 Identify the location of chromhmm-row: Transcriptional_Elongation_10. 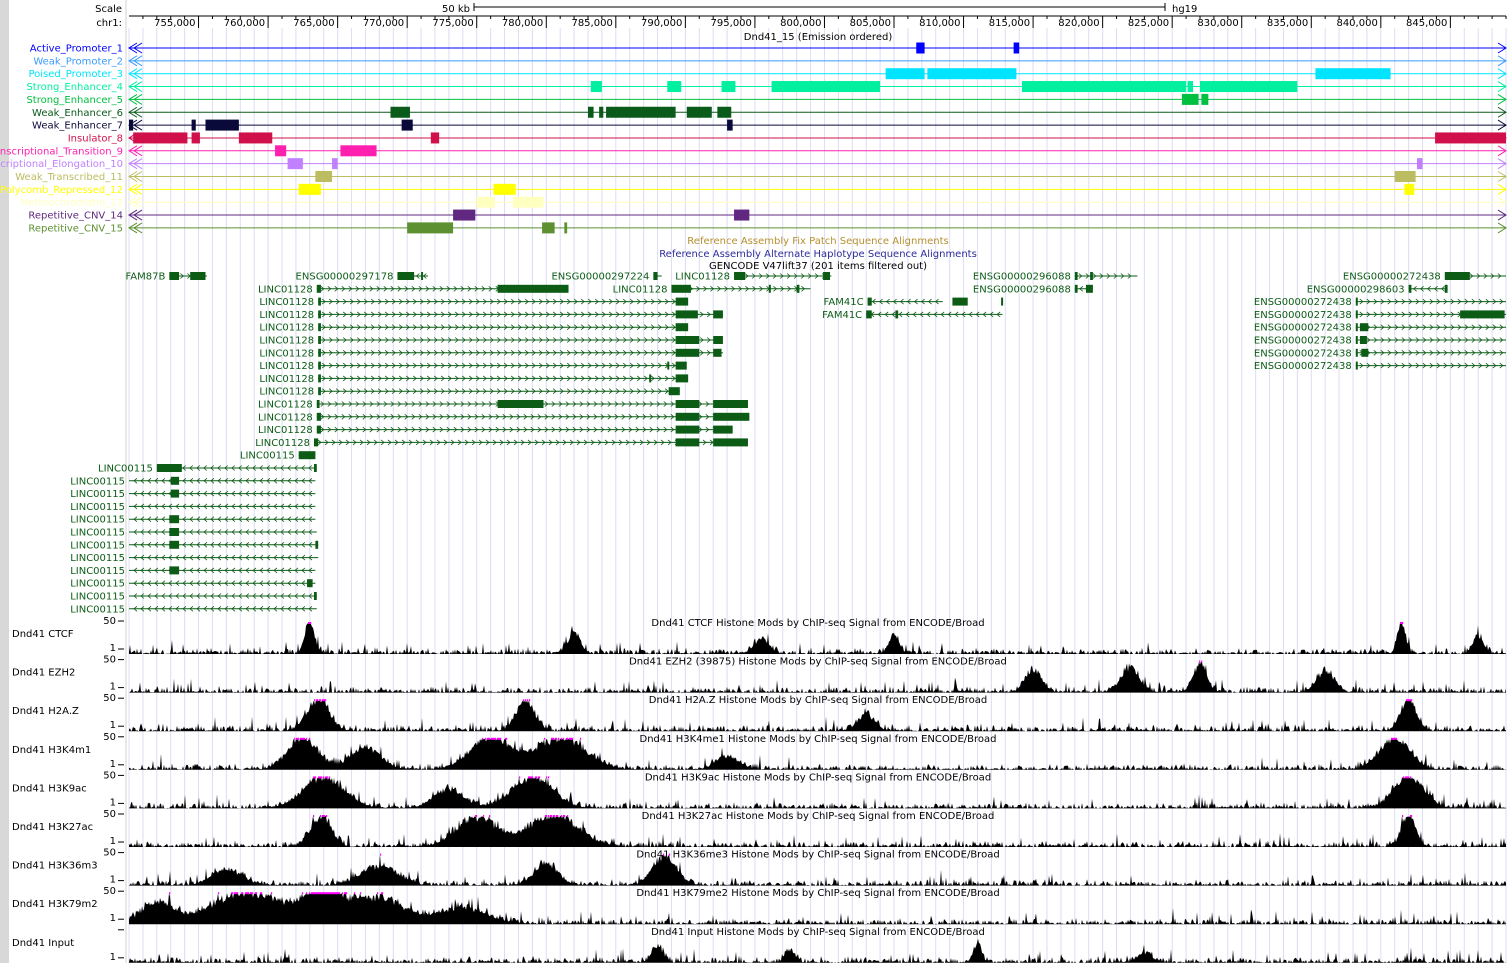
(753, 164).